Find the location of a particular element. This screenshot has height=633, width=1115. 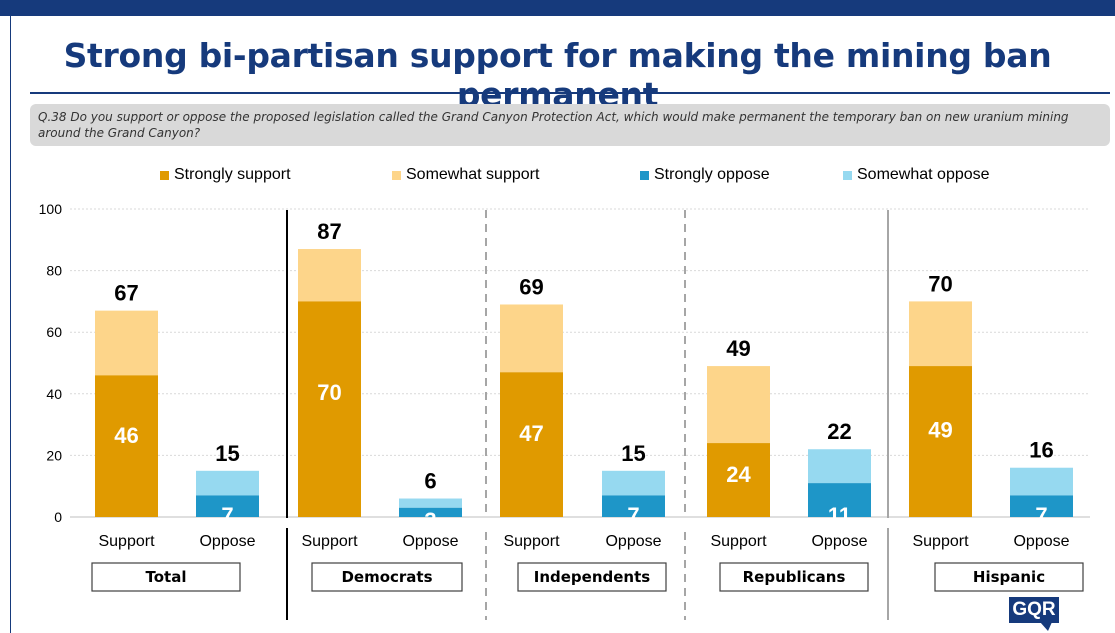

legend-label: Somewhat oppose is located at coordinates (923, 174).